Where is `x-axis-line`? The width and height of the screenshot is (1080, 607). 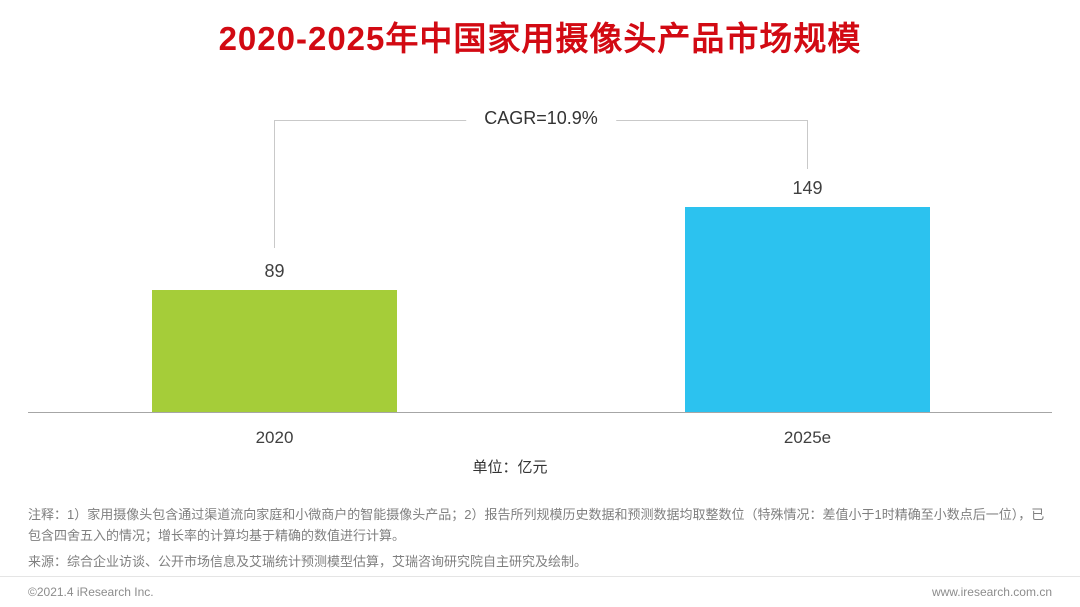
x-axis-line is located at coordinates (540, 412).